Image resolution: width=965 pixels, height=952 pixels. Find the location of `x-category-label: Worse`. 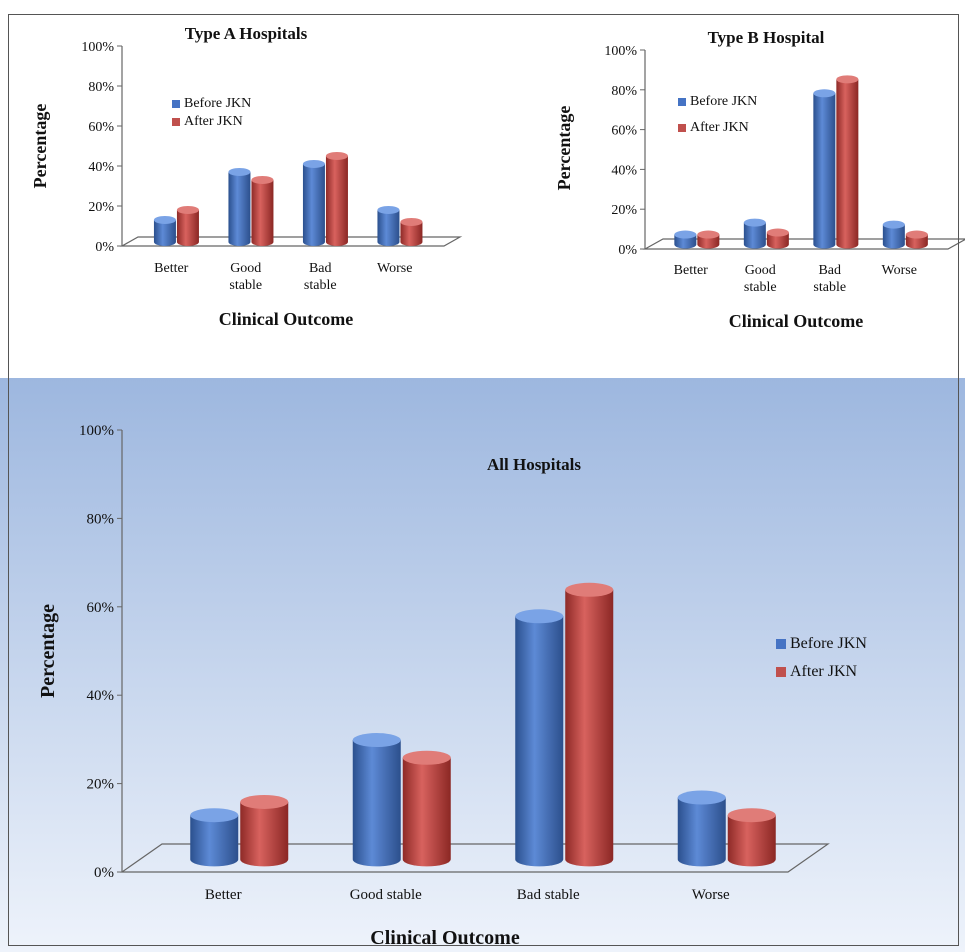

x-category-label: Worse is located at coordinates (394, 268).